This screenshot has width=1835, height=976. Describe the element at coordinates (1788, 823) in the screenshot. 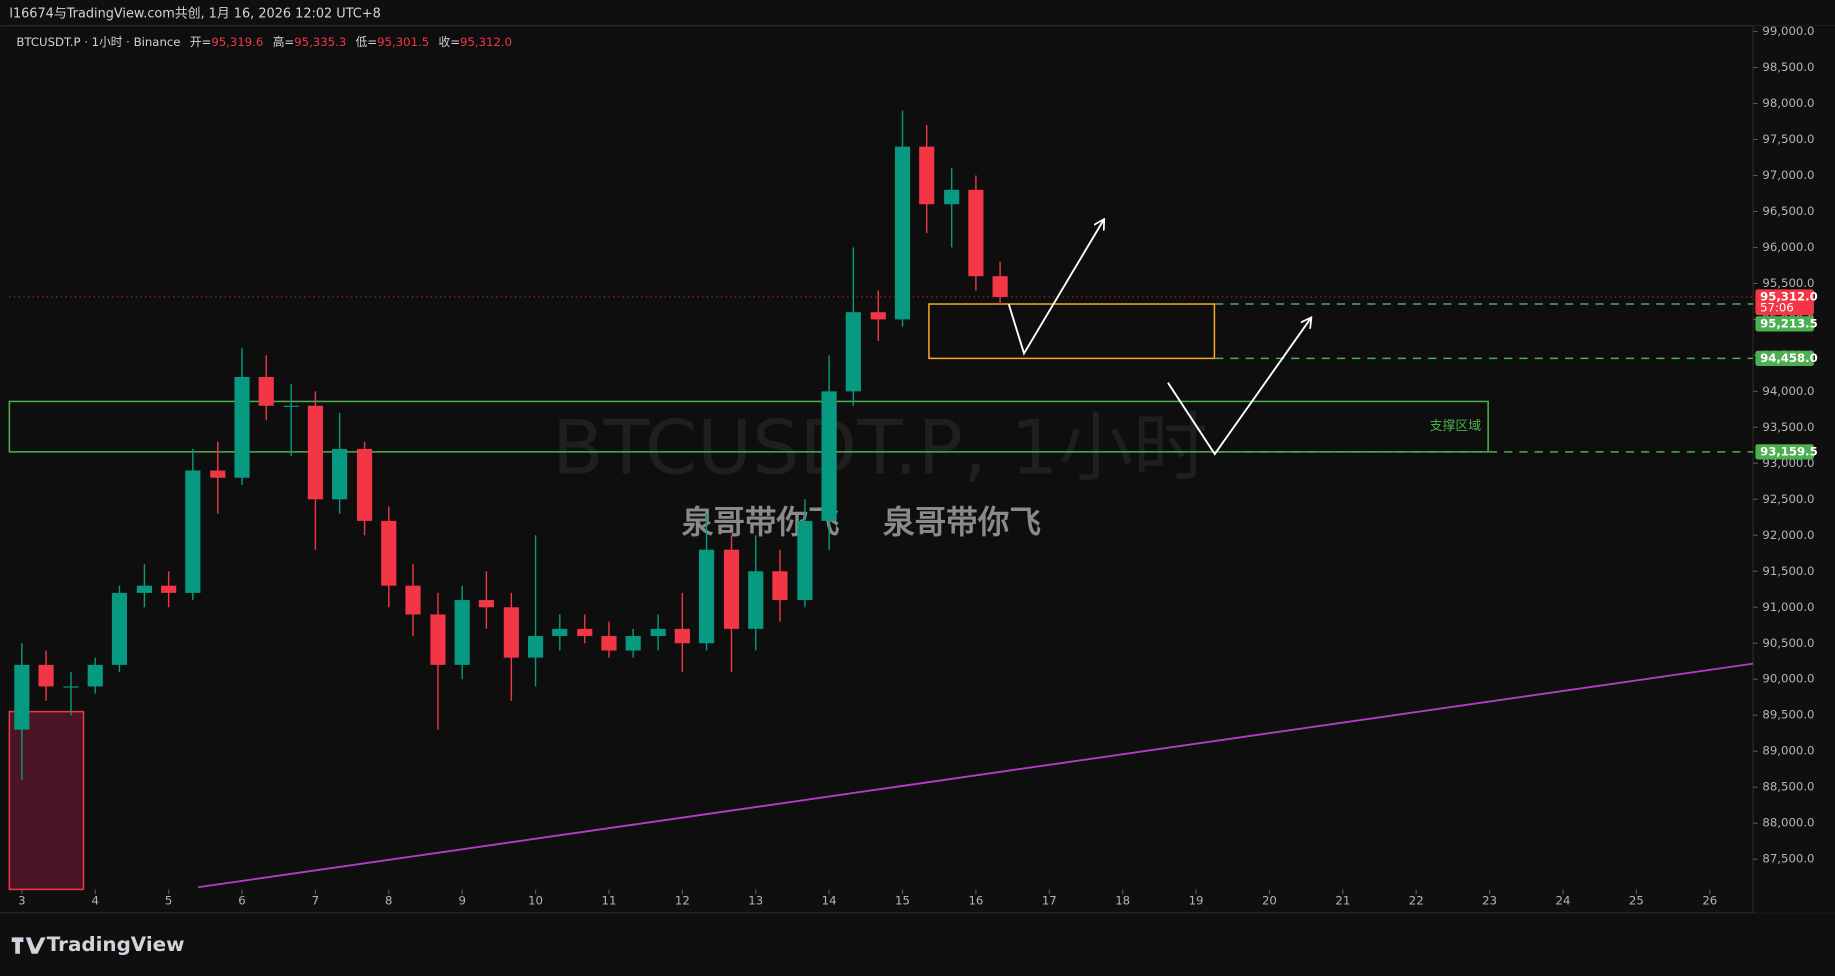

I see `y-tick-label: 88,000.0` at that location.